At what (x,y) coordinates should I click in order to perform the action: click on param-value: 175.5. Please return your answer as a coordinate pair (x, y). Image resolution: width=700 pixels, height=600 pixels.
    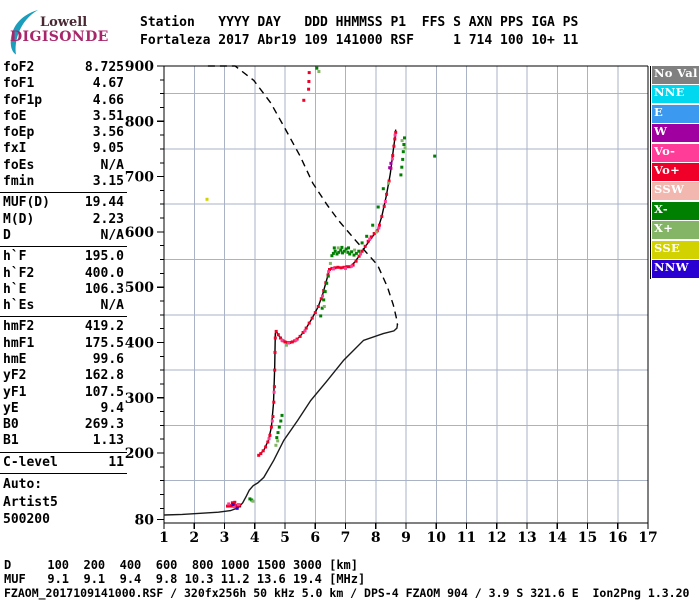
    Looking at the image, I should click on (104, 343).